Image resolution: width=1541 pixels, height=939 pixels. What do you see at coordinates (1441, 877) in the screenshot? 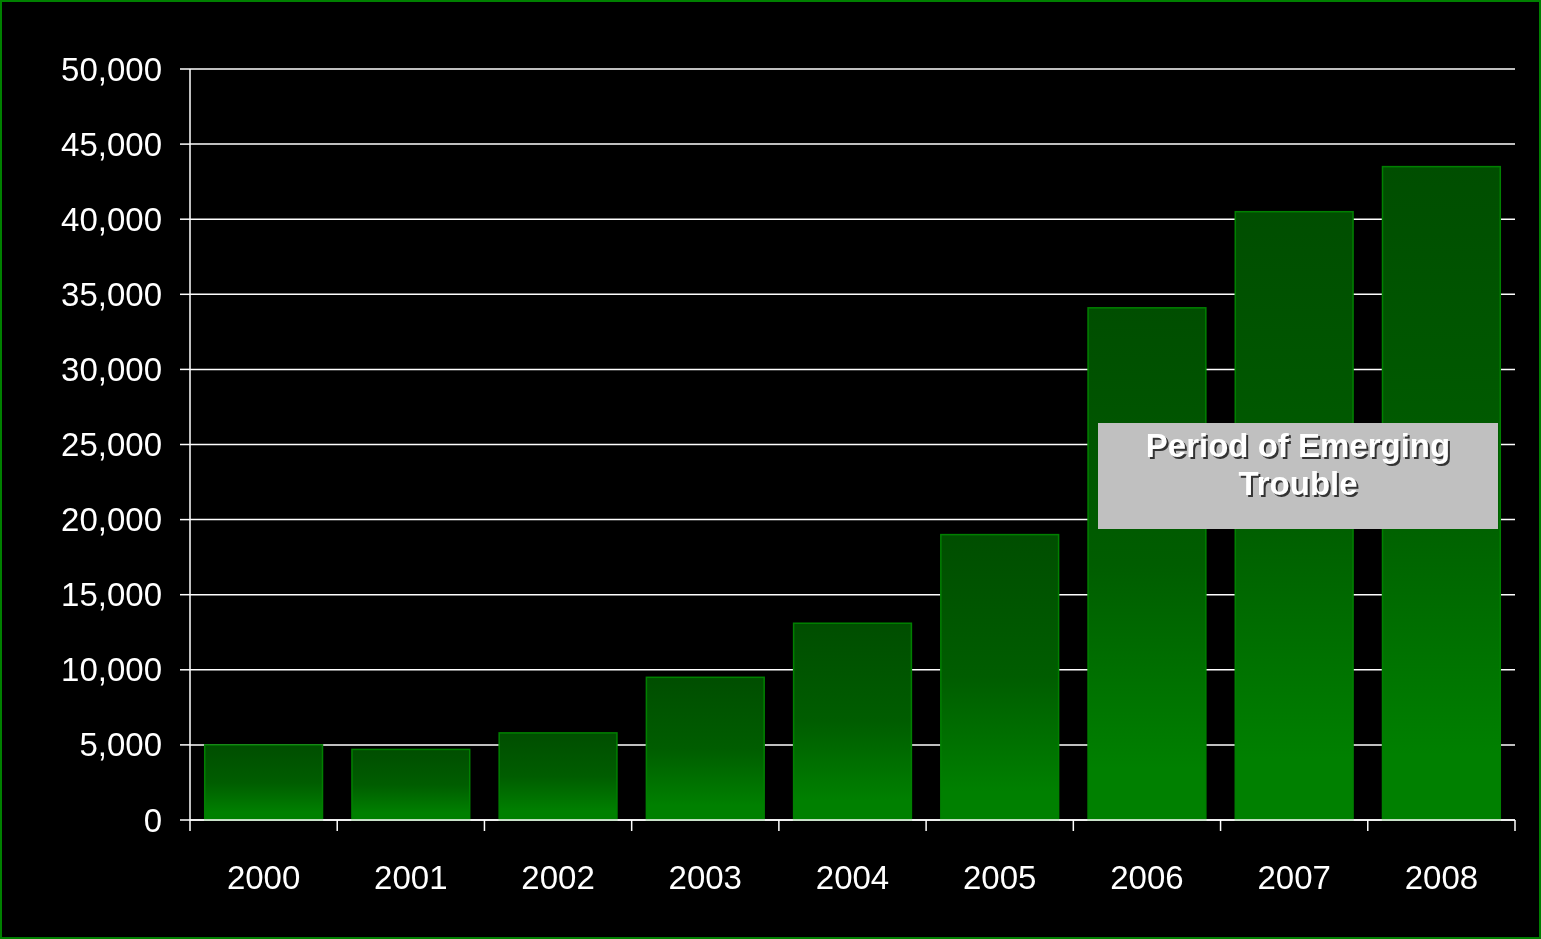
I see `x-tick-label: 2008` at bounding box center [1441, 877].